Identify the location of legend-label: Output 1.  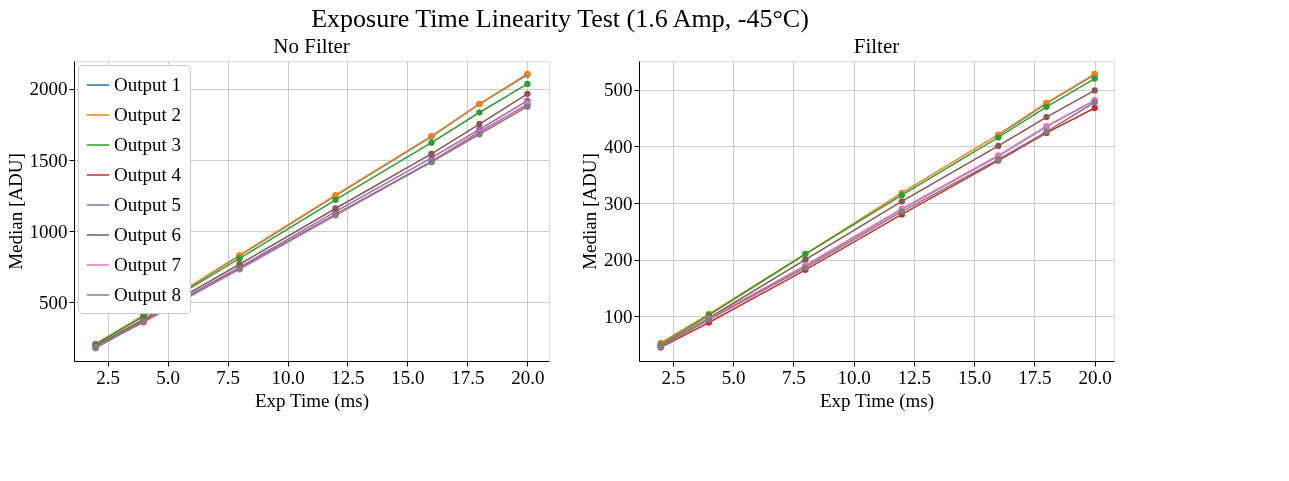
(148, 84).